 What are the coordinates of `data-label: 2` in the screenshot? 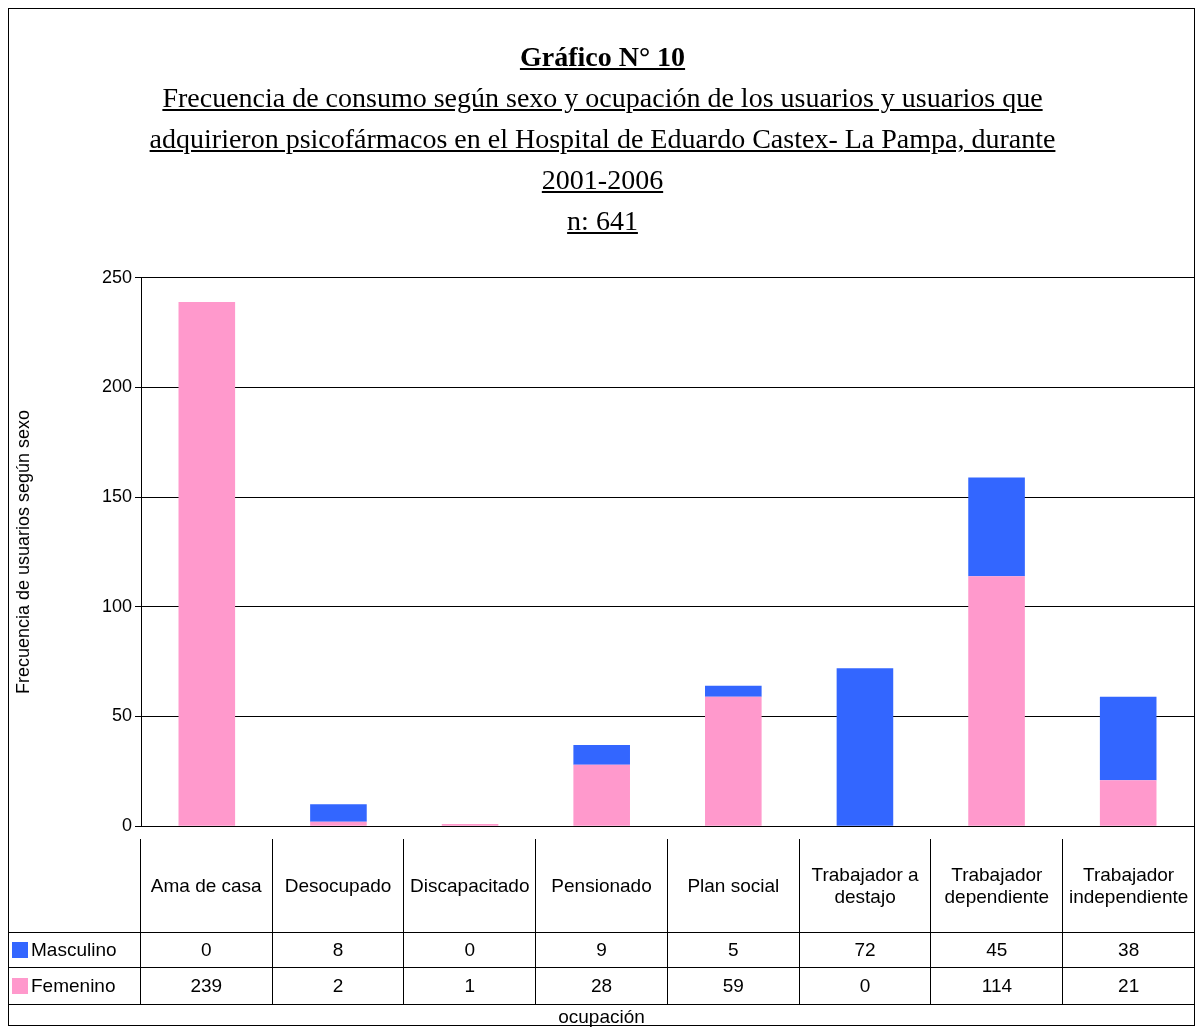 It's located at (337, 985).